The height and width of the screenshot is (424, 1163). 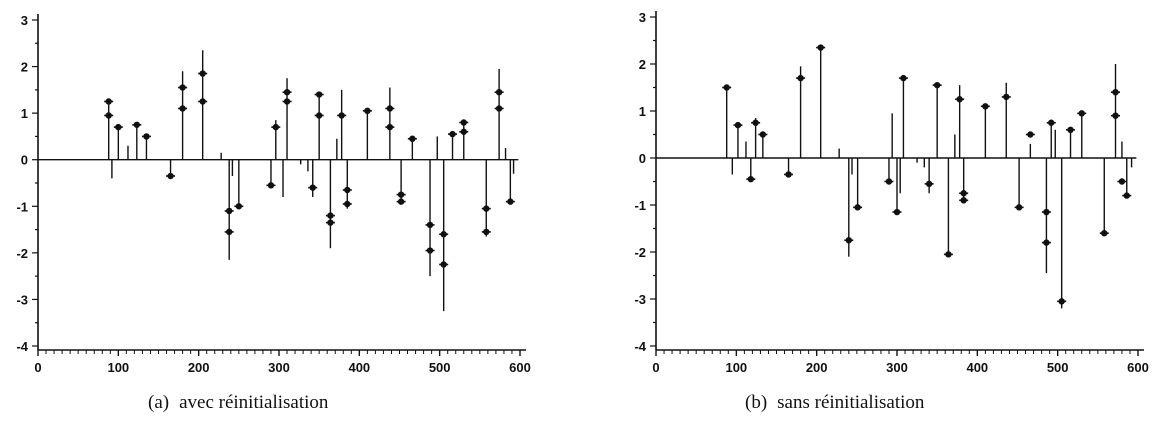 What do you see at coordinates (159, 402) in the screenshot?
I see `caption-tag-a: (a)` at bounding box center [159, 402].